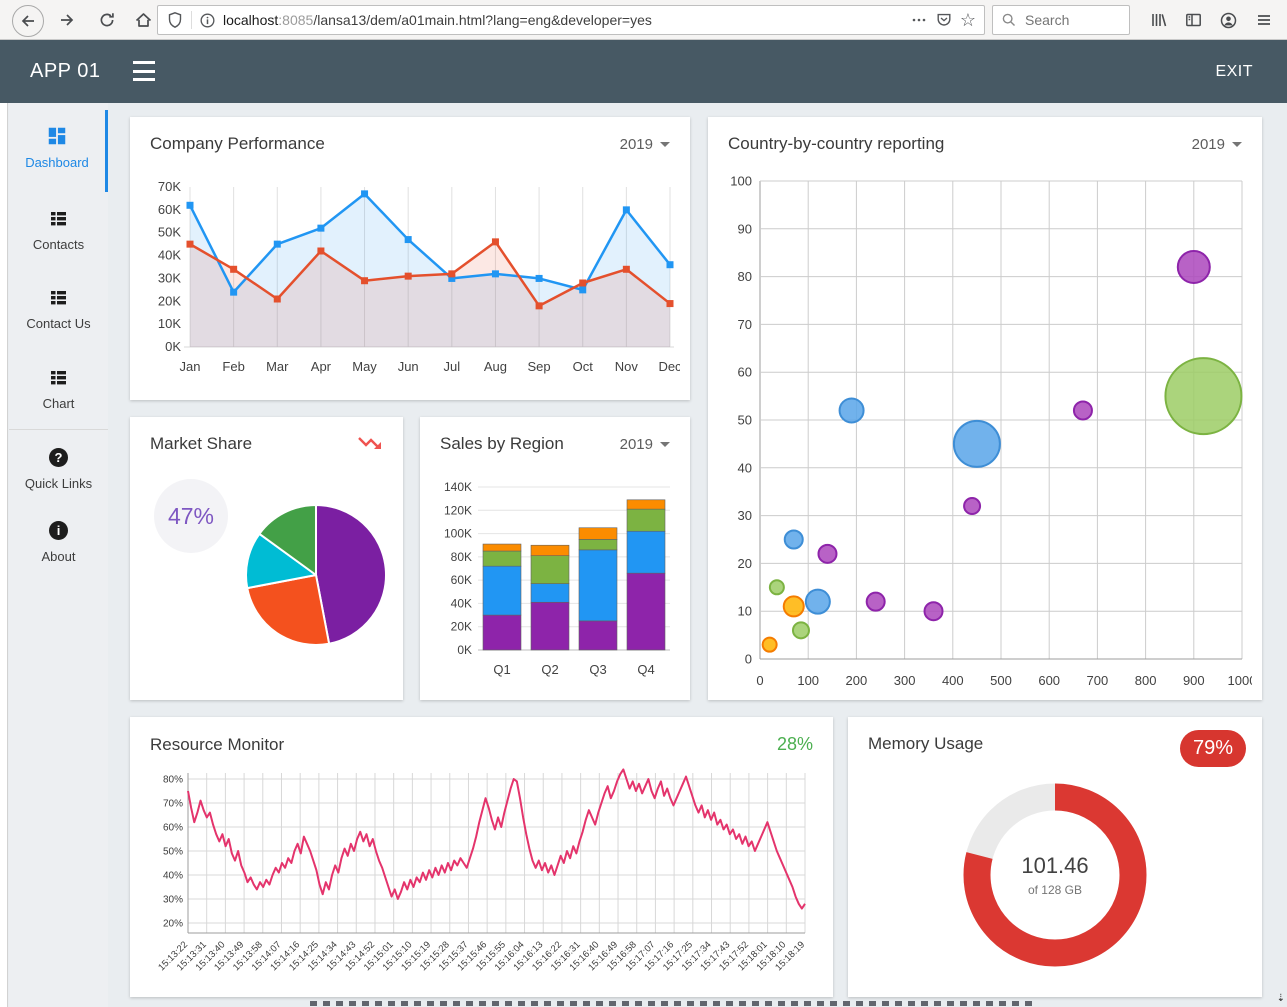 Image resolution: width=1287 pixels, height=1007 pixels. What do you see at coordinates (944, 20) in the screenshot?
I see `pocket-icon` at bounding box center [944, 20].